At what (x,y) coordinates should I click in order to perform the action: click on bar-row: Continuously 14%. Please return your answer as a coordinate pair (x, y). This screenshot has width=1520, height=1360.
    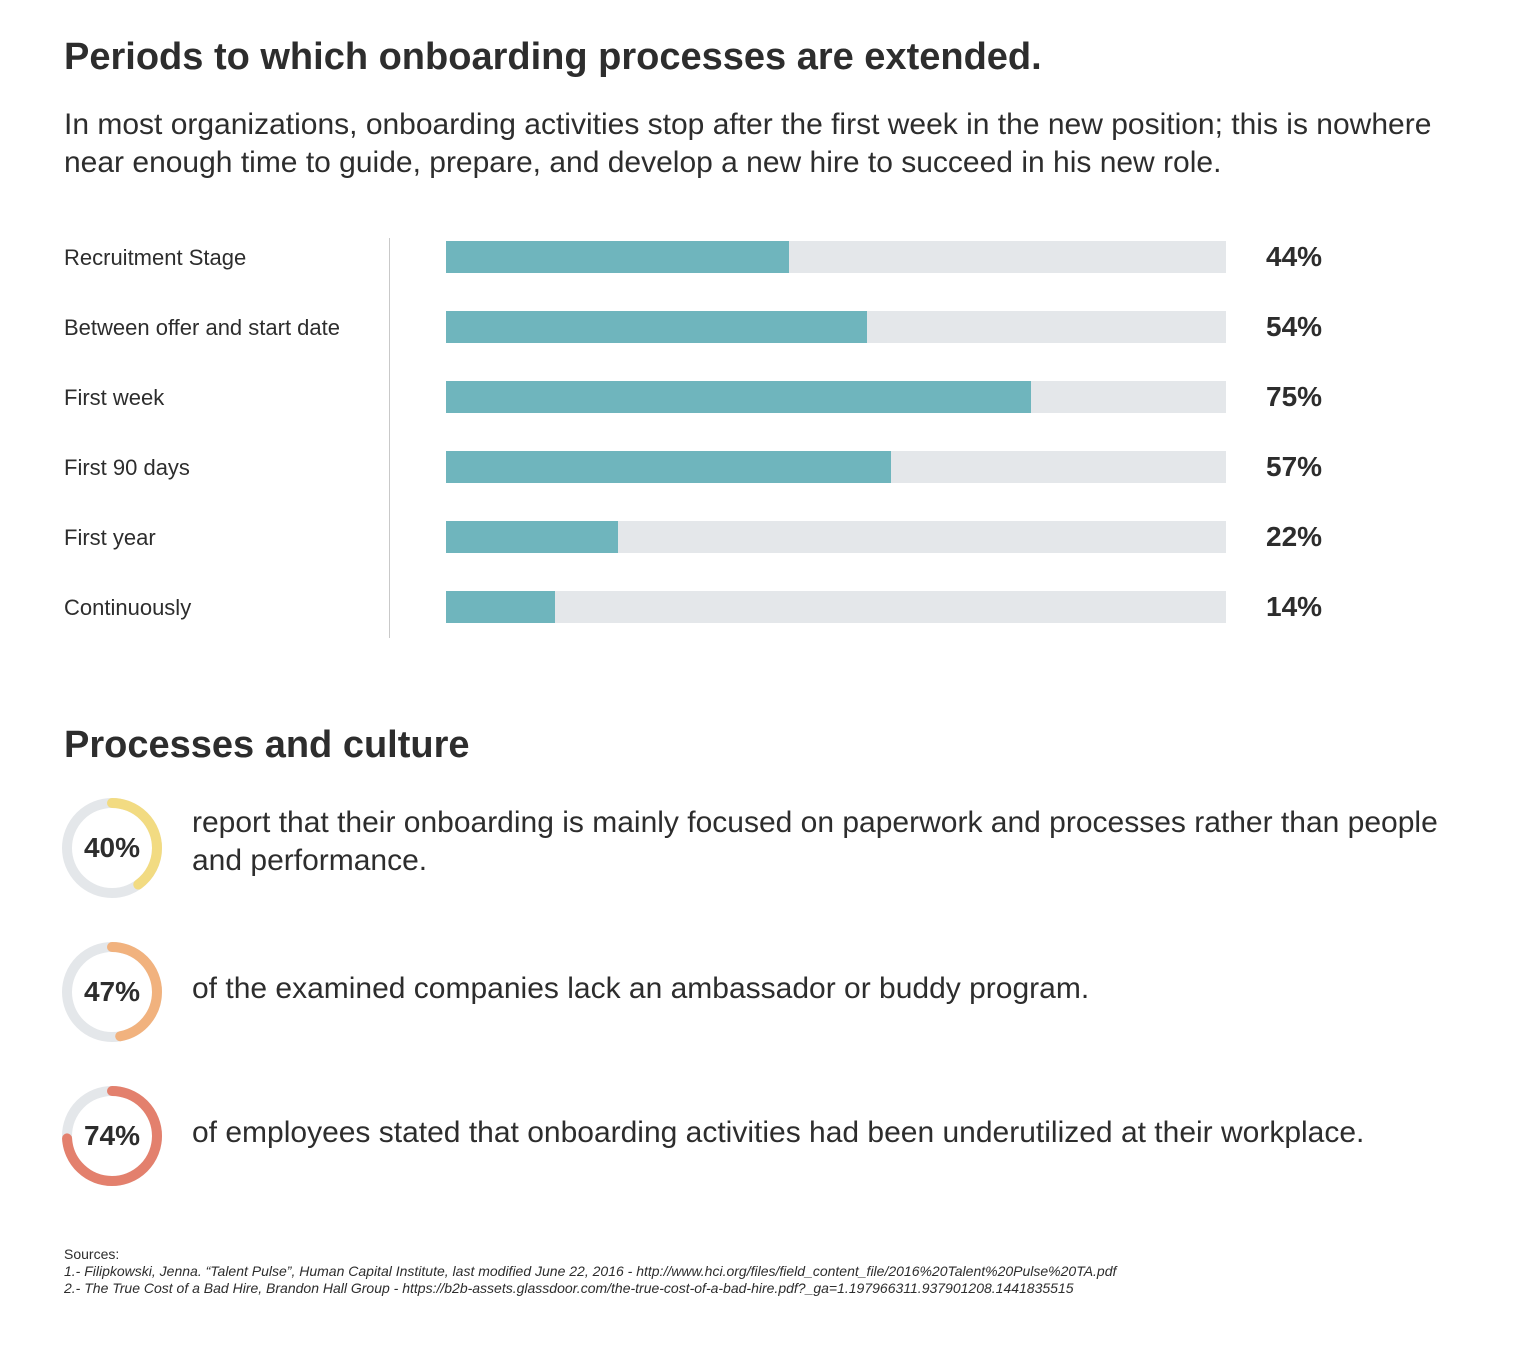
    Looking at the image, I should click on (760, 608).